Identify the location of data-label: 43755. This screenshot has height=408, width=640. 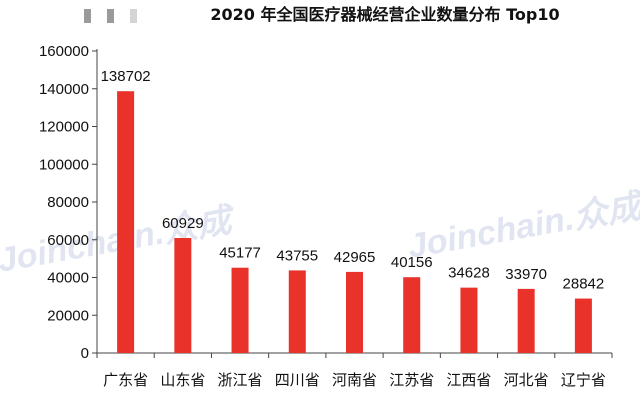
(297, 255).